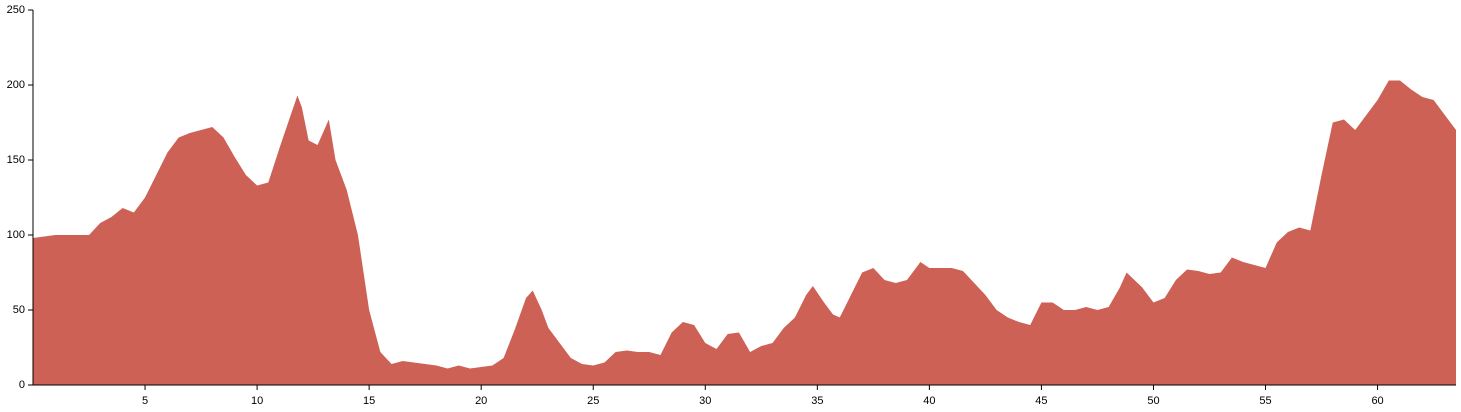 The image size is (1461, 412). Describe the element at coordinates (16, 85) in the screenshot. I see `y-tick-label: 200` at that location.